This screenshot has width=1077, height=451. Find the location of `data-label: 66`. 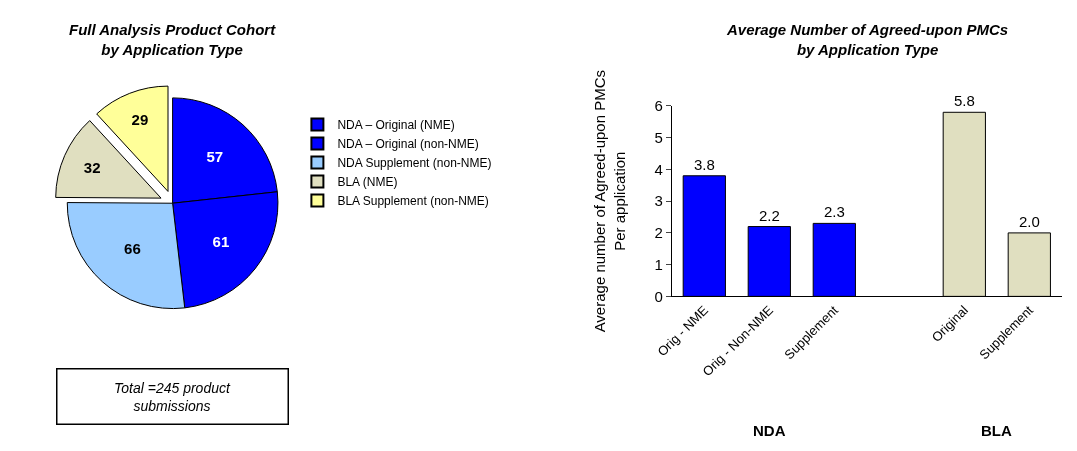

data-label: 66 is located at coordinates (132, 248).